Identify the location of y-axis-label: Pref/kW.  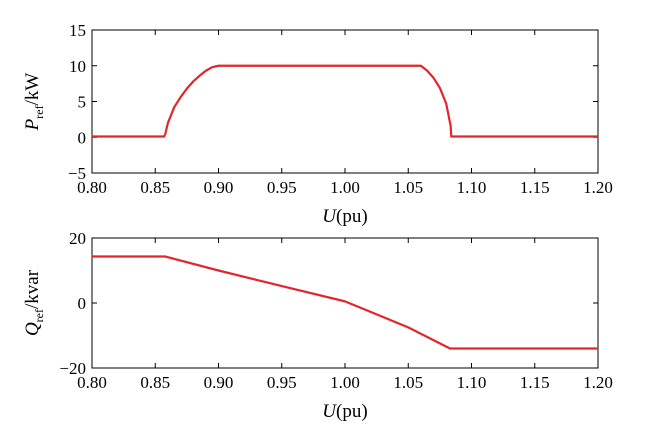
(34, 102).